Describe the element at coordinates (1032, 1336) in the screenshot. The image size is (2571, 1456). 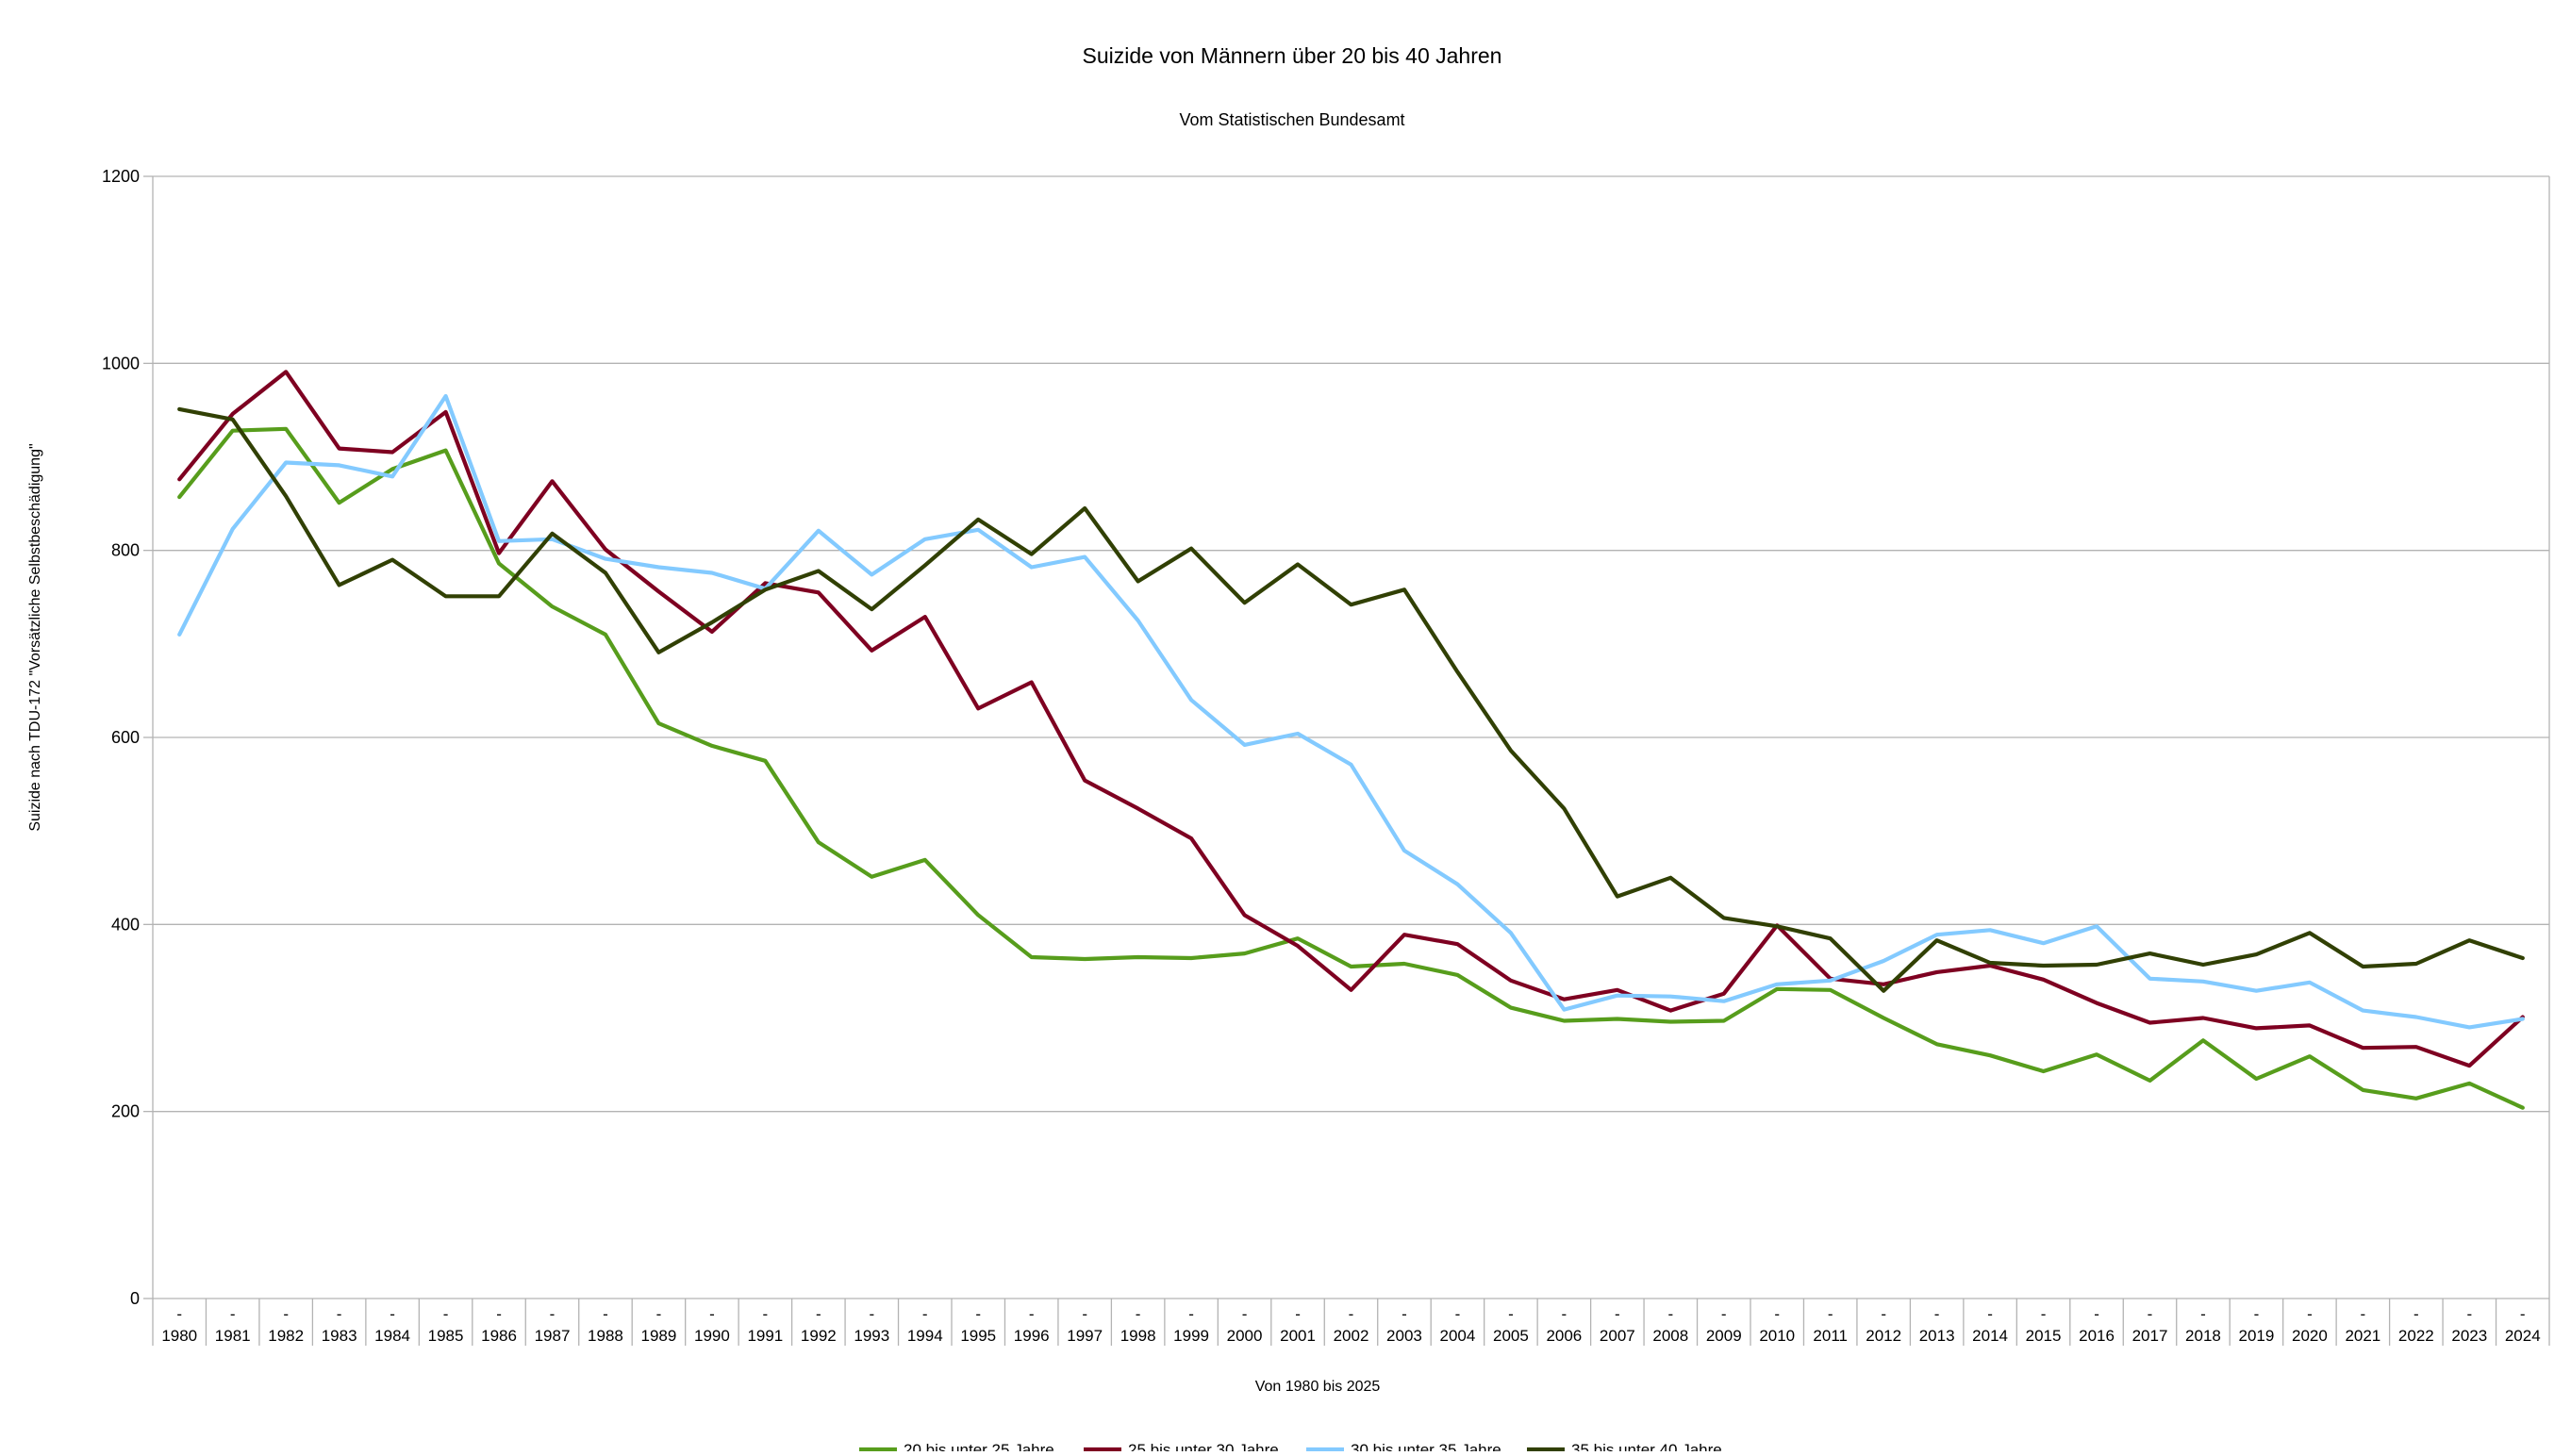
I see `x-tick-label: 1996` at that location.